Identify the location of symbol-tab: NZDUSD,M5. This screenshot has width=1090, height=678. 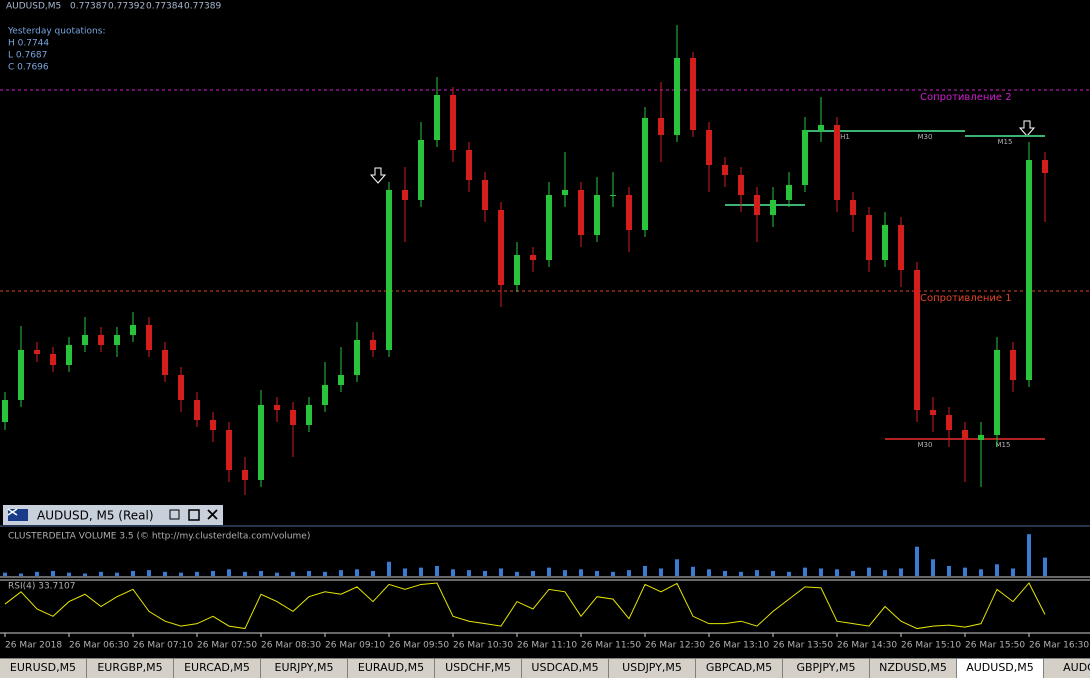
(913, 668).